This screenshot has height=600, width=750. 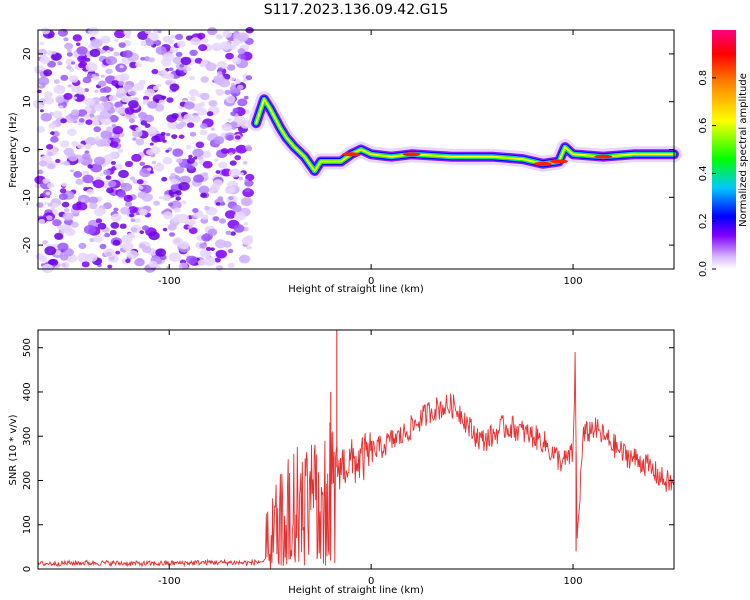 What do you see at coordinates (703, 173) in the screenshot?
I see `colorbar-tick-label: 0.4` at bounding box center [703, 173].